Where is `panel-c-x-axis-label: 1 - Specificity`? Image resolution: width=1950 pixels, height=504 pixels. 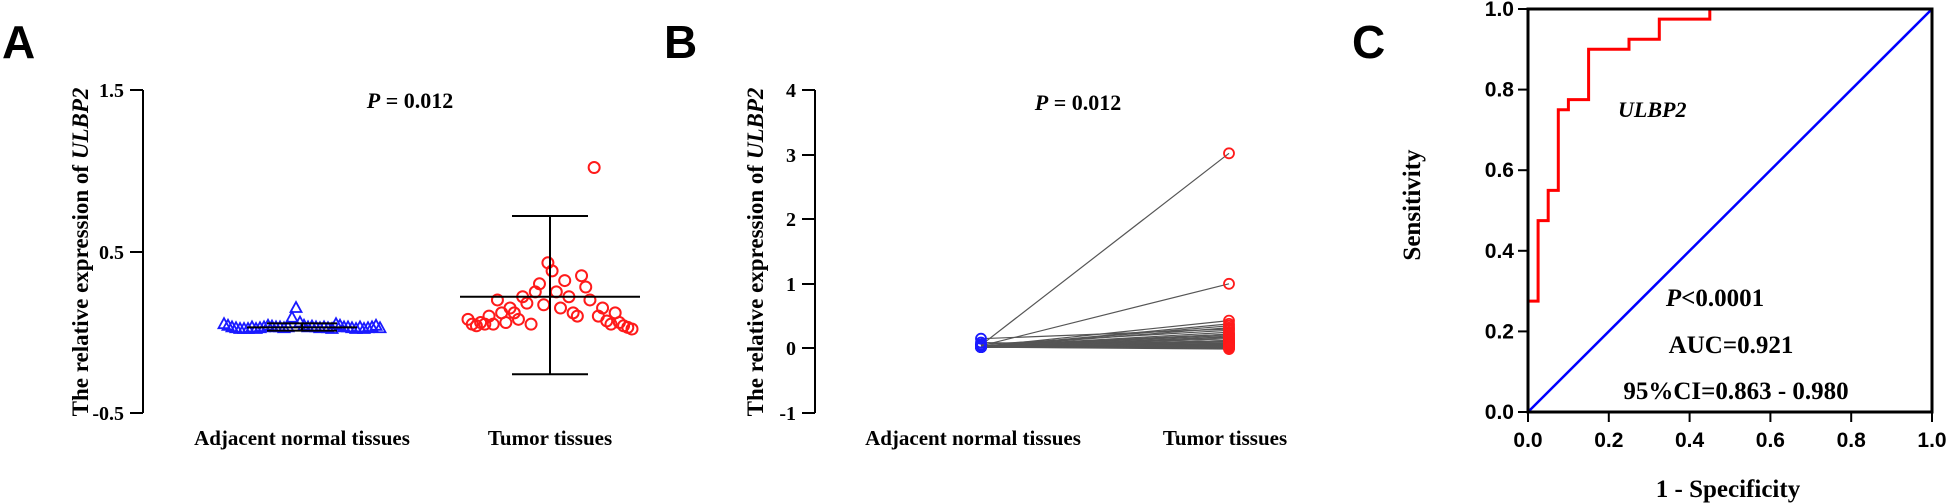
panel-c-x-axis-label: 1 - Specificity is located at coordinates (1728, 489).